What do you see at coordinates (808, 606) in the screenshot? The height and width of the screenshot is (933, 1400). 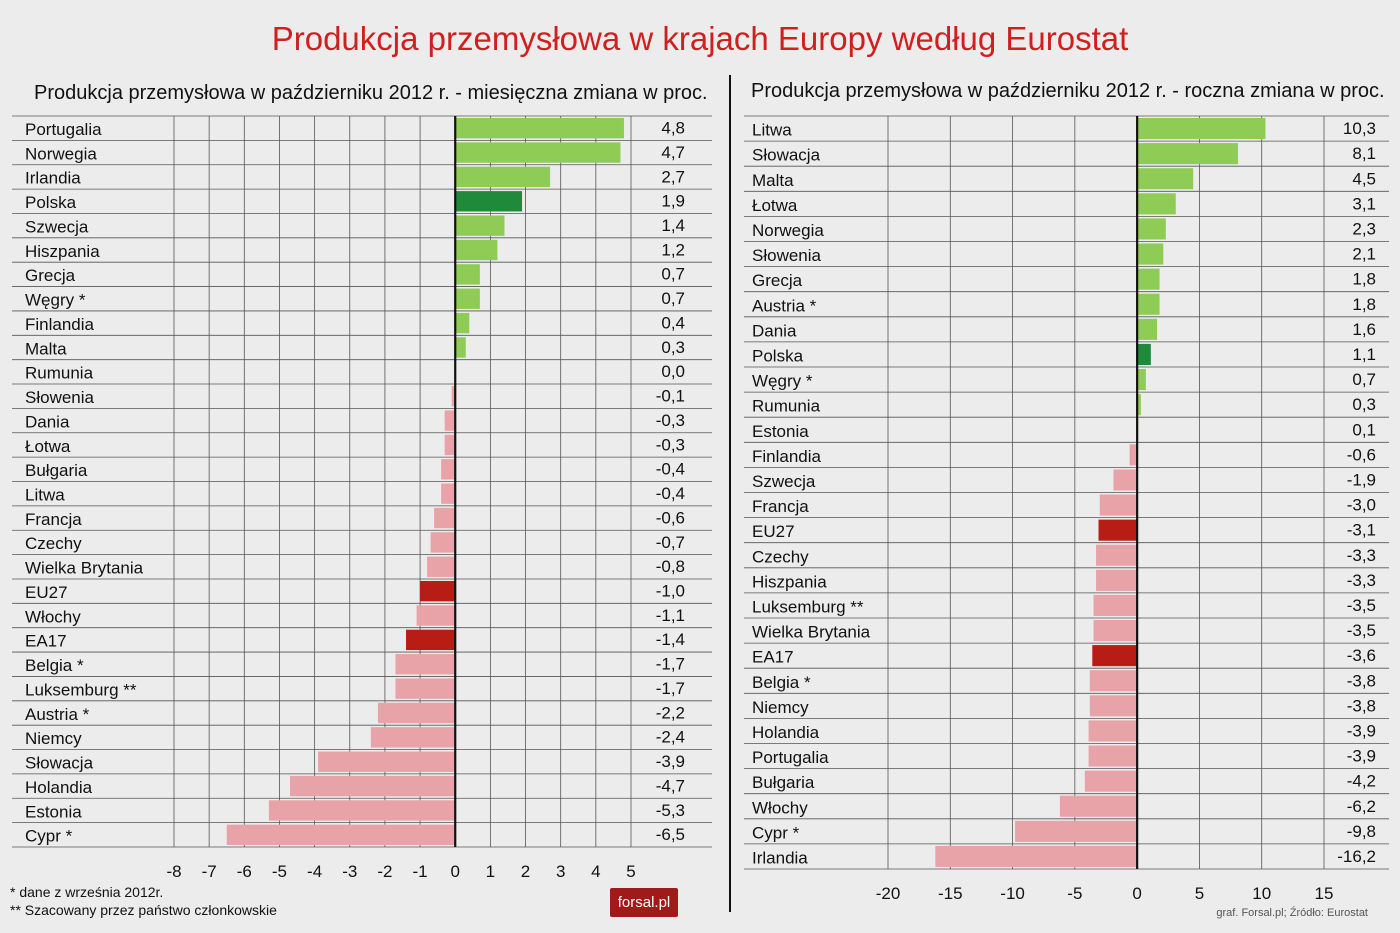 I see `right-category-label: Luksemburg **` at bounding box center [808, 606].